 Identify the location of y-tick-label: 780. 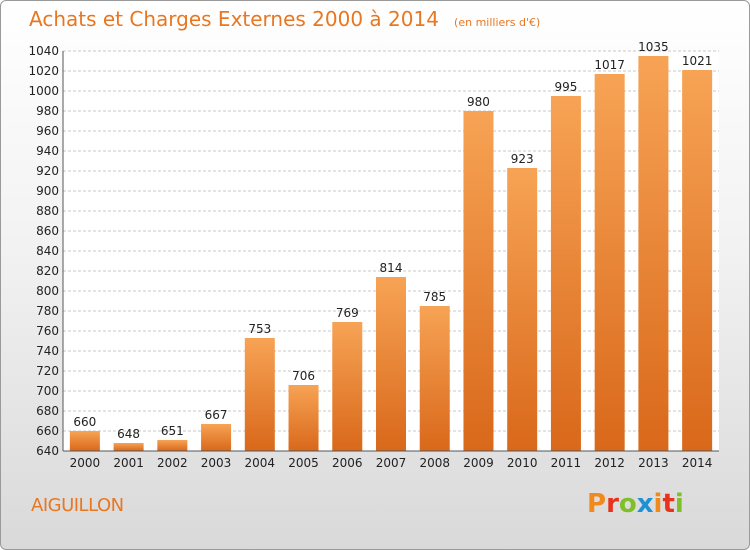
(47, 311).